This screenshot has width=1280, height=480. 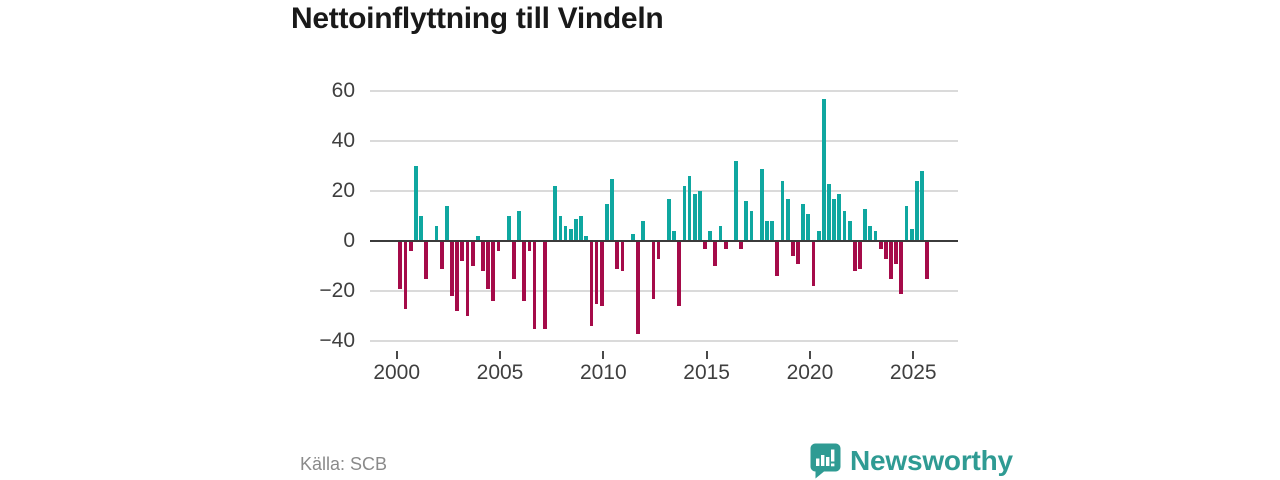 What do you see at coordinates (913, 372) in the screenshot?
I see `x-axis-tick-label: 2025` at bounding box center [913, 372].